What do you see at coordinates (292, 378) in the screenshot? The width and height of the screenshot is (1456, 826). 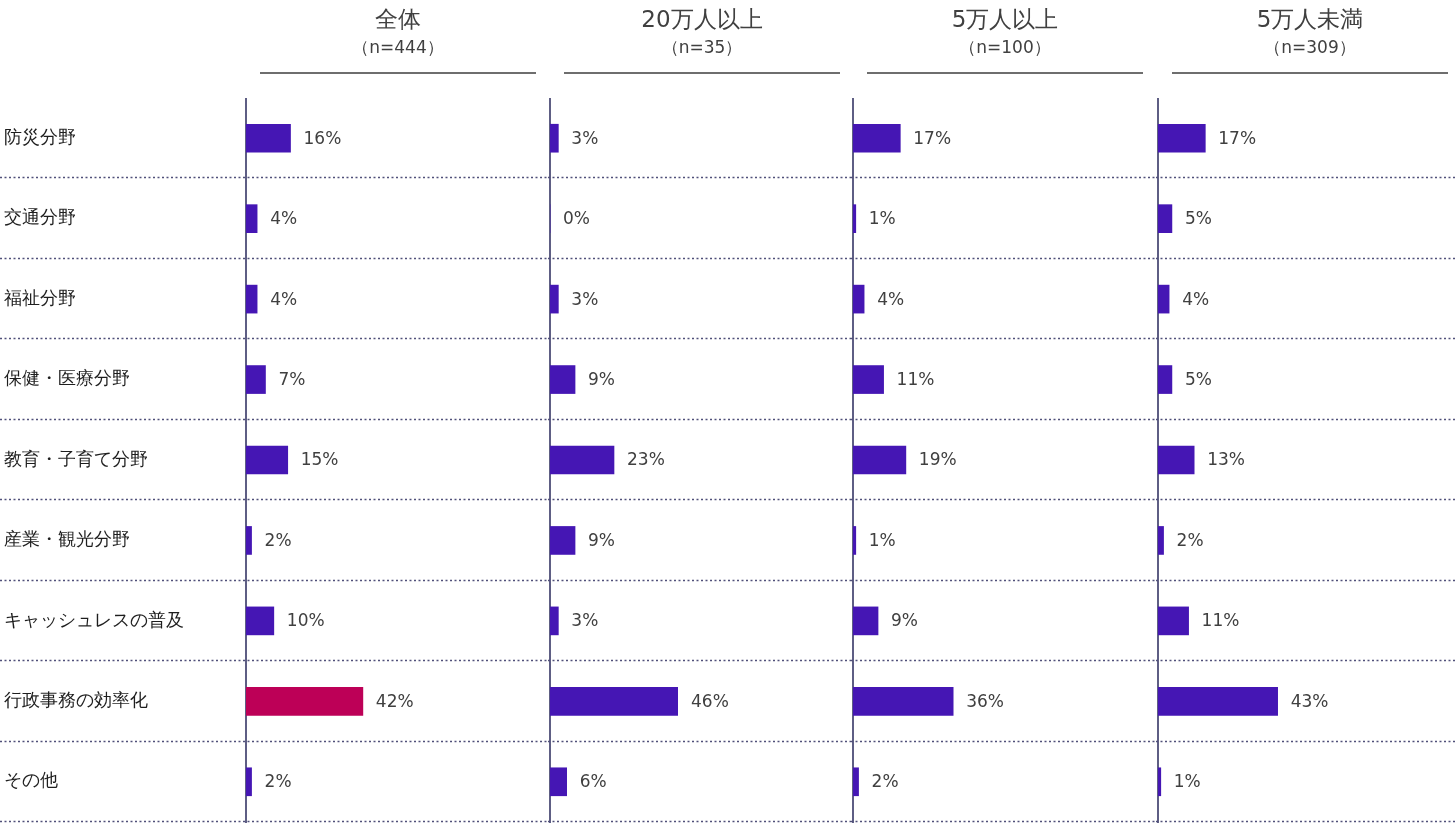 I see `data-label: 7%` at bounding box center [292, 378].